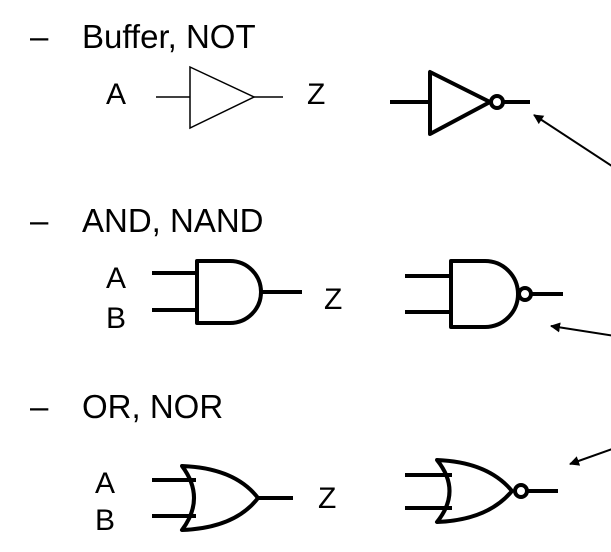  What do you see at coordinates (484, 294) in the screenshot?
I see `nand-gate-symbol` at bounding box center [484, 294].